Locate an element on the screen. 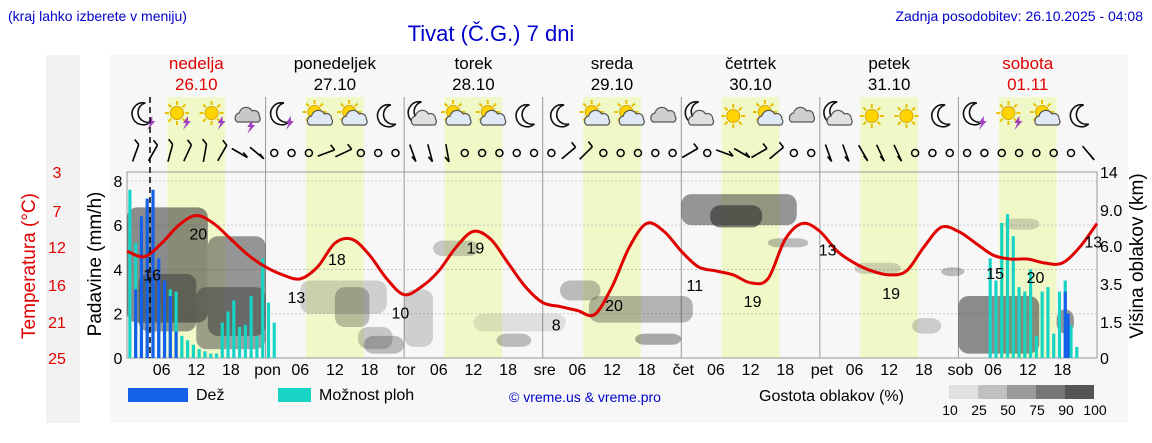  precip-tick: 2 is located at coordinates (118, 315).